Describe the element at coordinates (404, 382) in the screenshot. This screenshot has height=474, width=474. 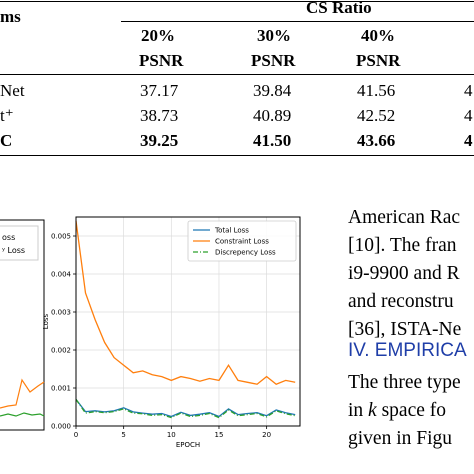
I see `body-line: The three type` at that location.